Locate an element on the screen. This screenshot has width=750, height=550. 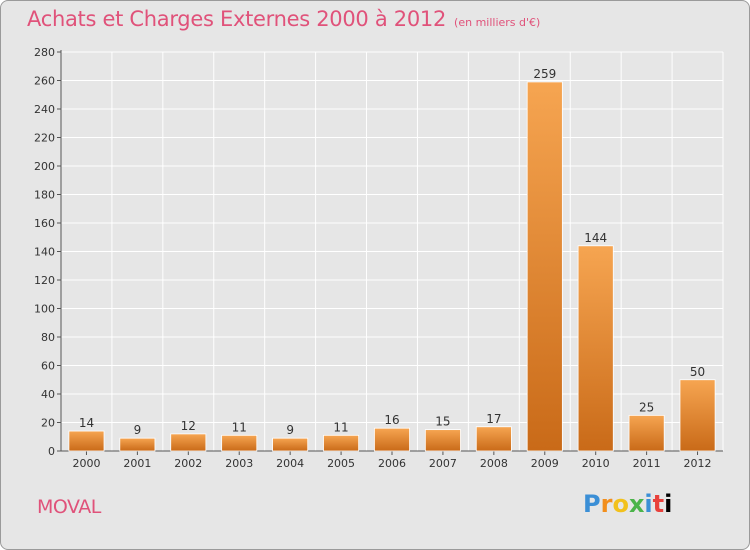
bar-2011 is located at coordinates (646, 433).